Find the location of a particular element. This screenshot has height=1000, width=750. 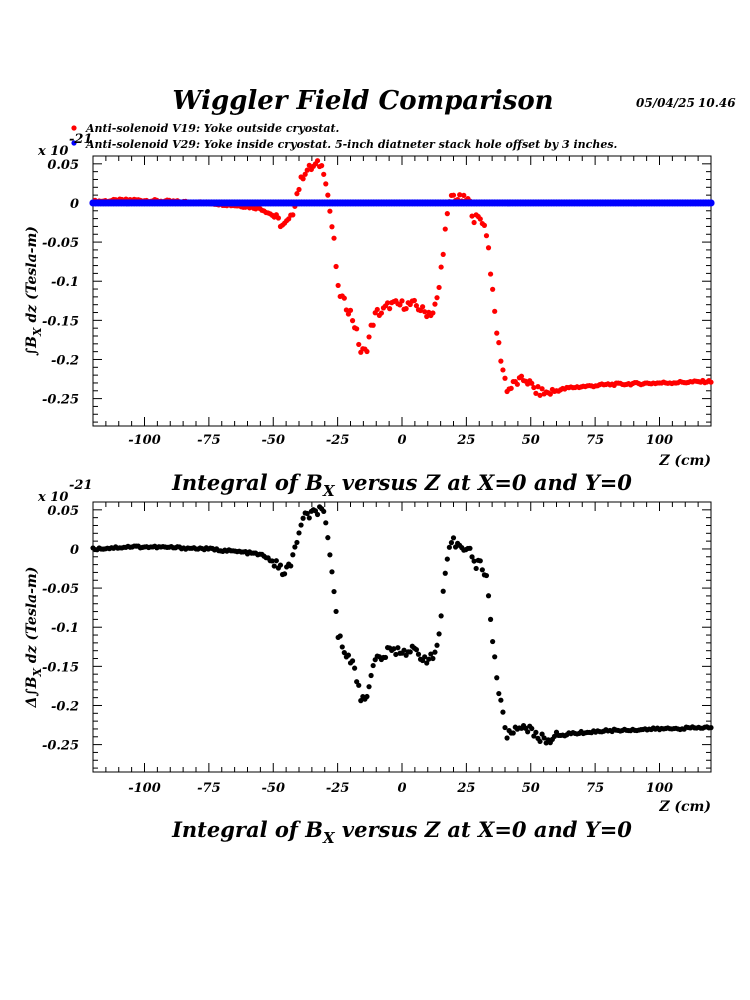

y-tick-label: -0.15 is located at coordinates (60, 321).